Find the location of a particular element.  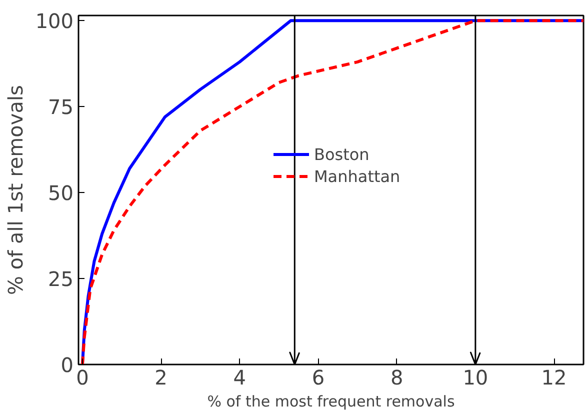

x-tick-label: 0 is located at coordinates (82, 378).